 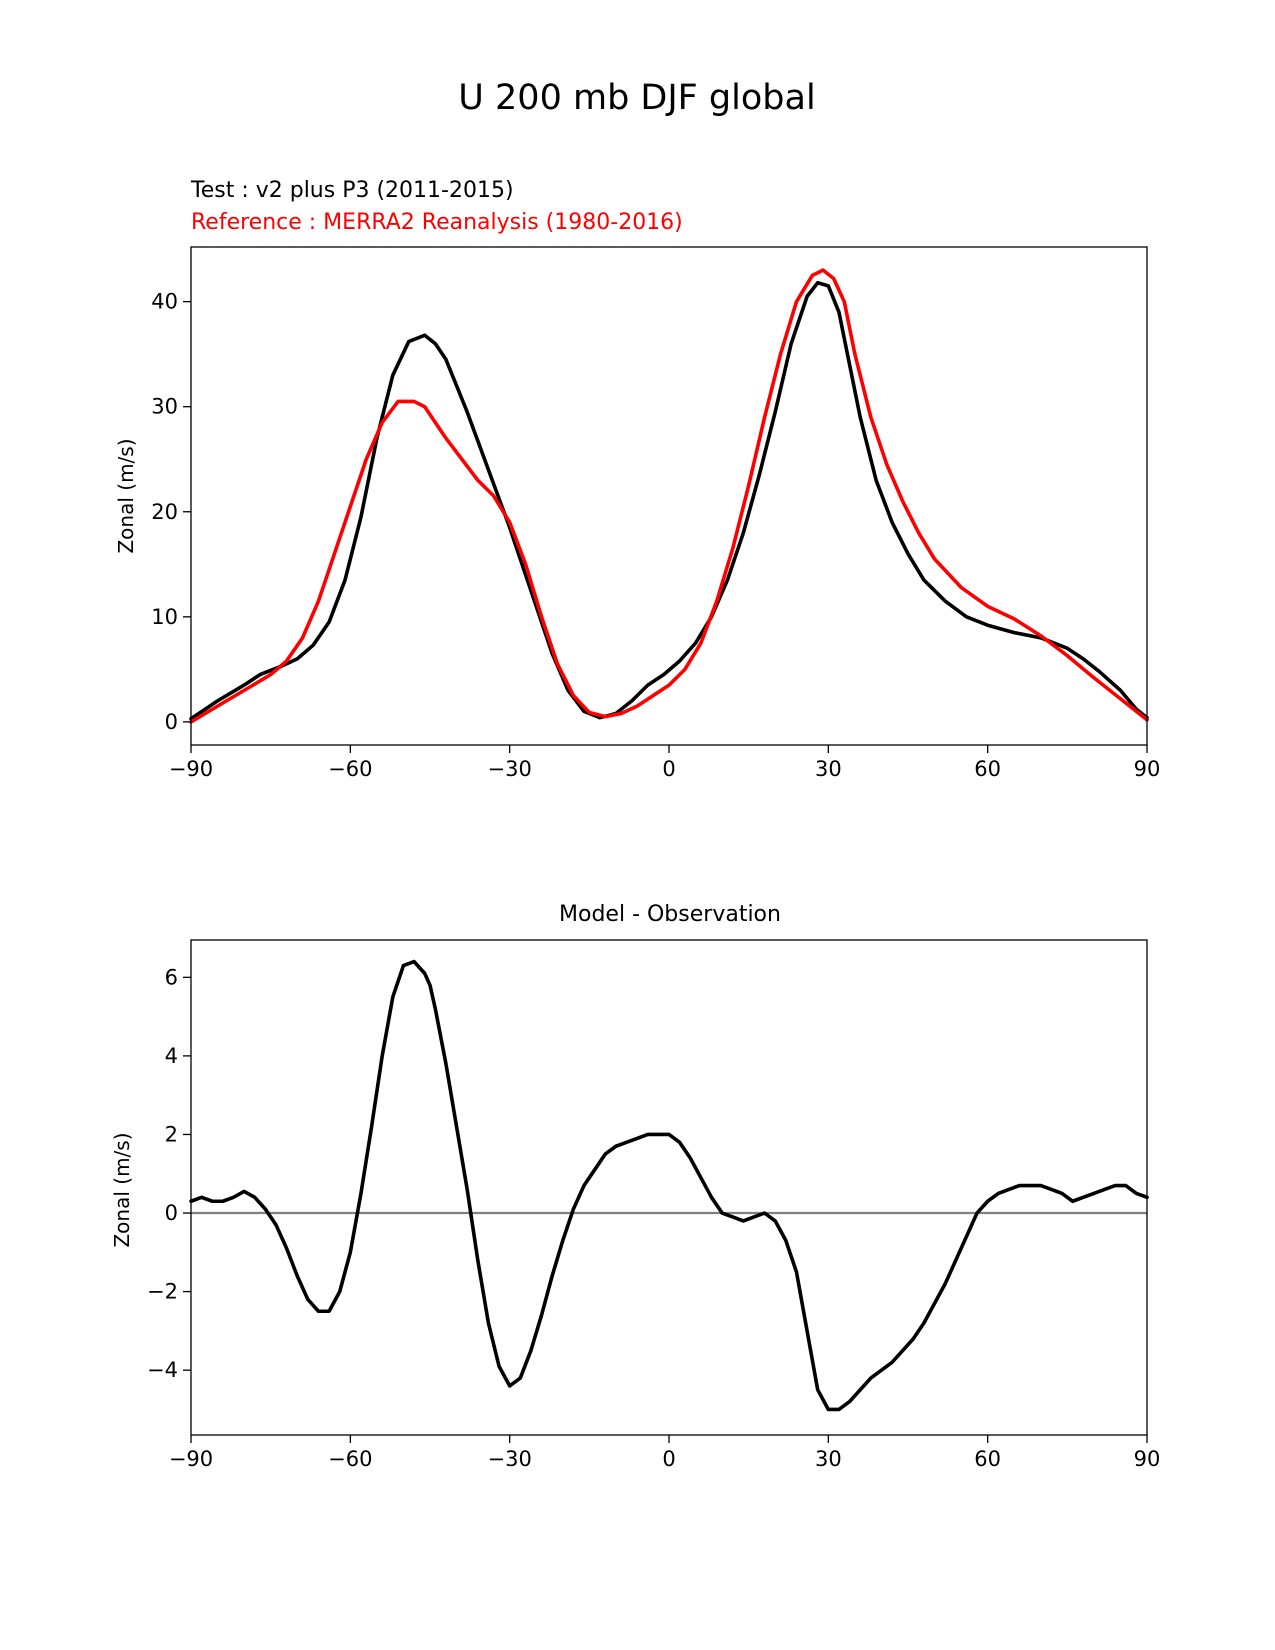 What do you see at coordinates (162, 1370) in the screenshot?
I see `y-tick-label: −4` at bounding box center [162, 1370].